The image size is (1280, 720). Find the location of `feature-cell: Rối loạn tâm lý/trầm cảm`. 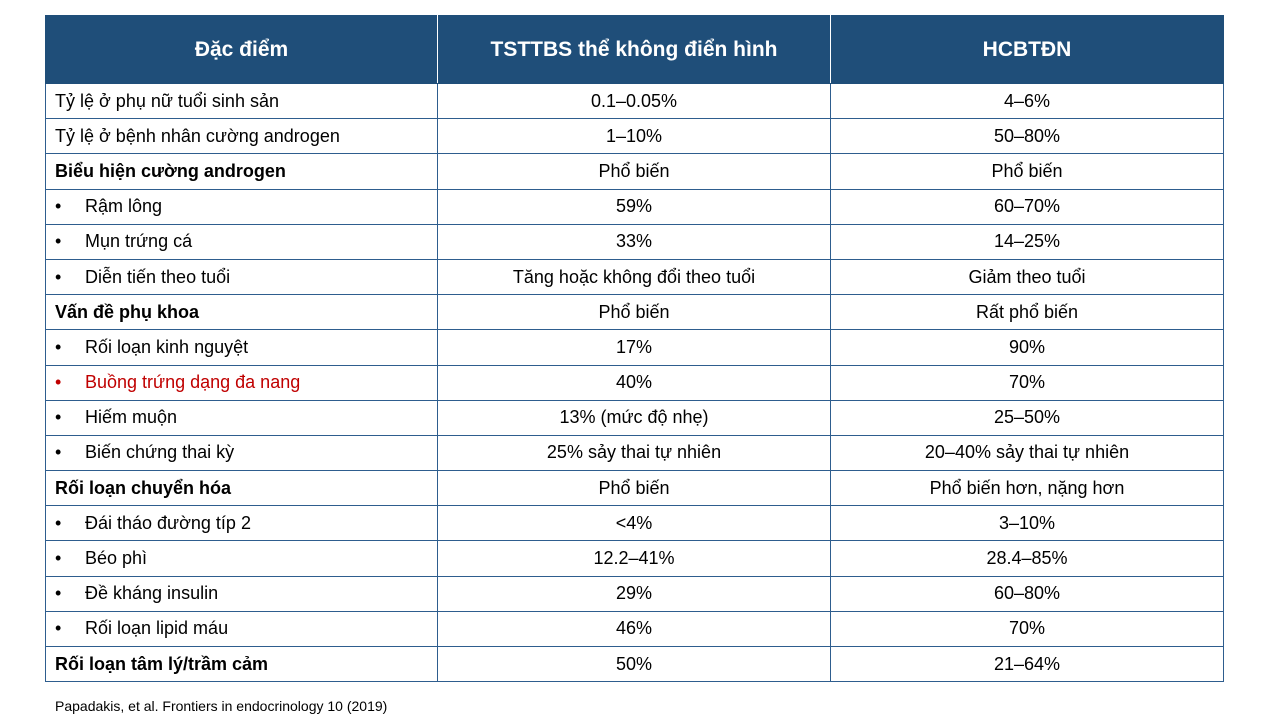

feature-cell: Rối loạn tâm lý/trầm cảm is located at coordinates (241, 664).